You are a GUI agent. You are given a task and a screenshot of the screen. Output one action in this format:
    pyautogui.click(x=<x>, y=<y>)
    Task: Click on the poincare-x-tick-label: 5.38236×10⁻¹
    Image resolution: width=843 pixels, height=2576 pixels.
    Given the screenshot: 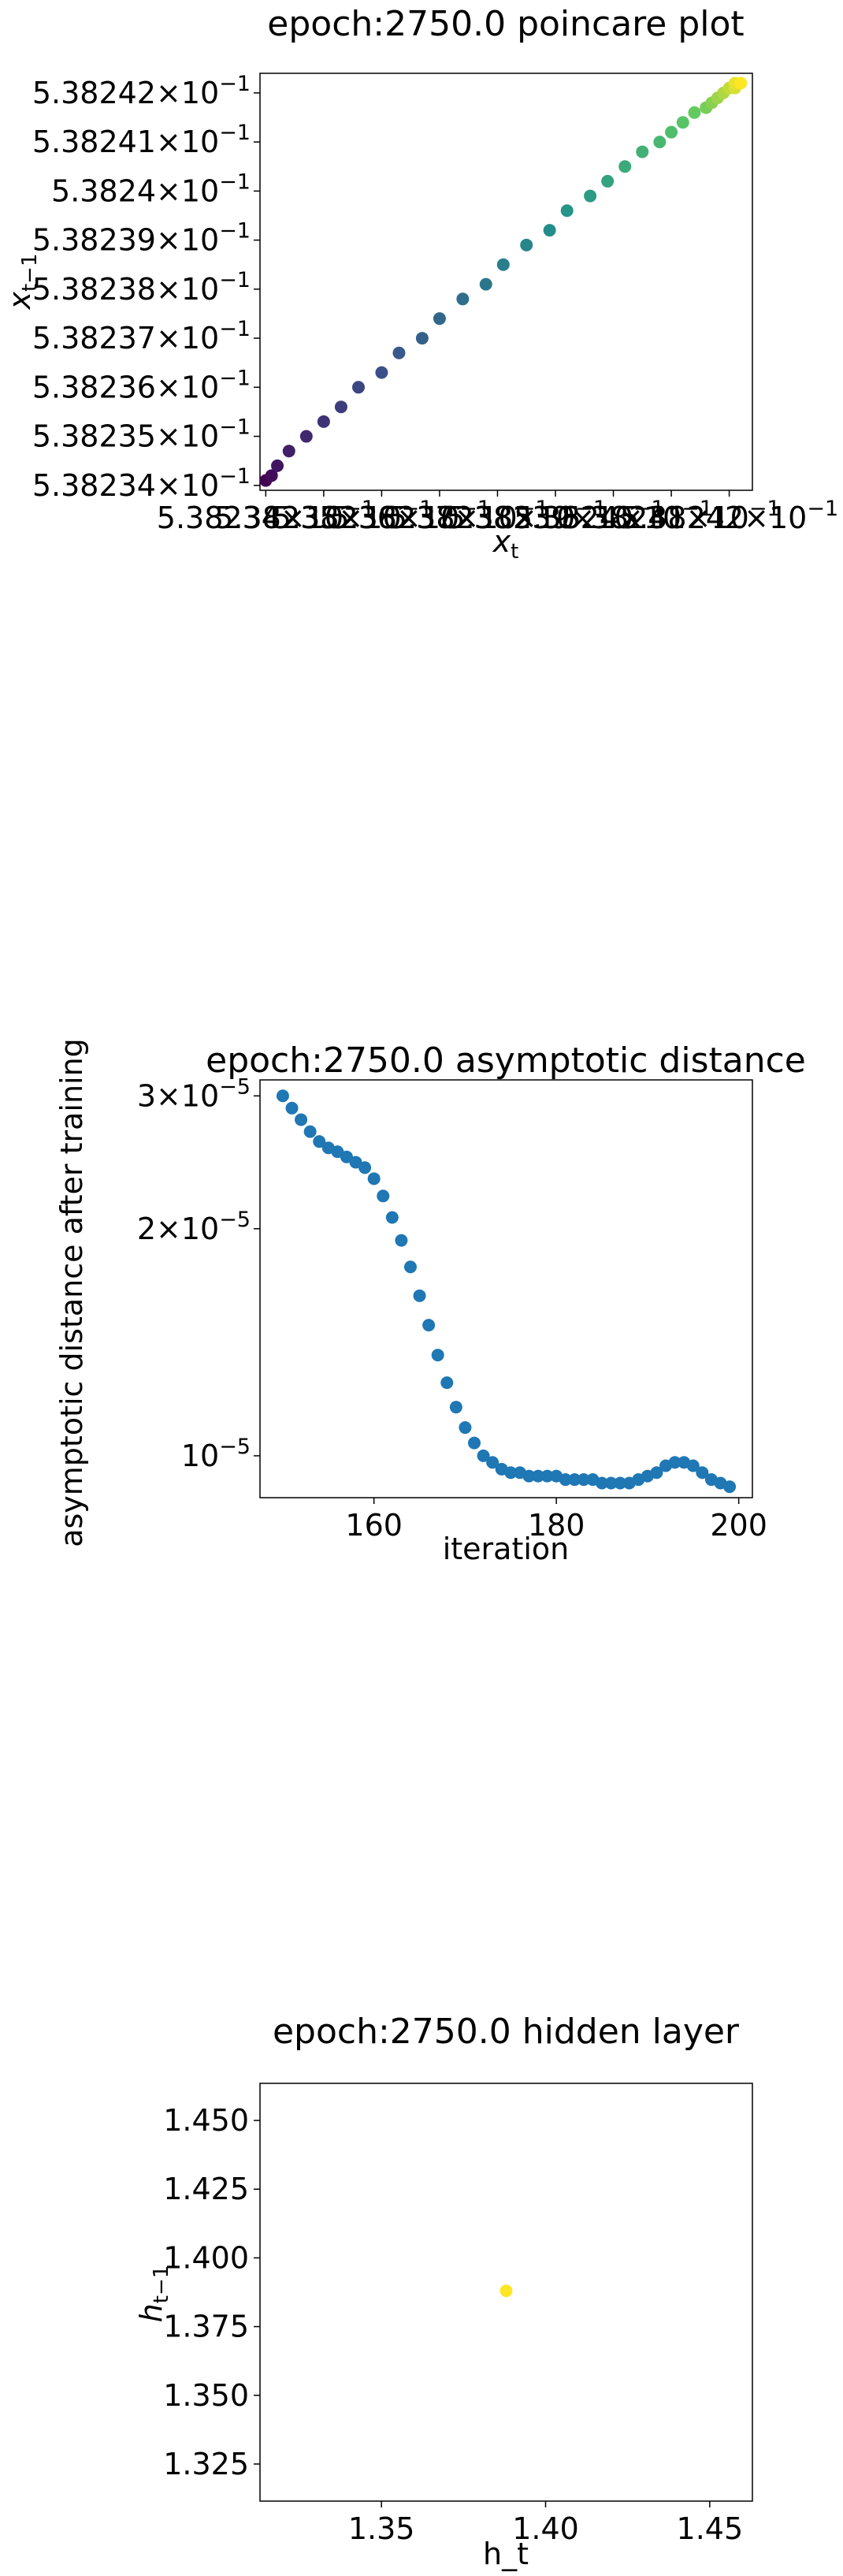 What is the action you would take?
    pyautogui.click(x=382, y=516)
    